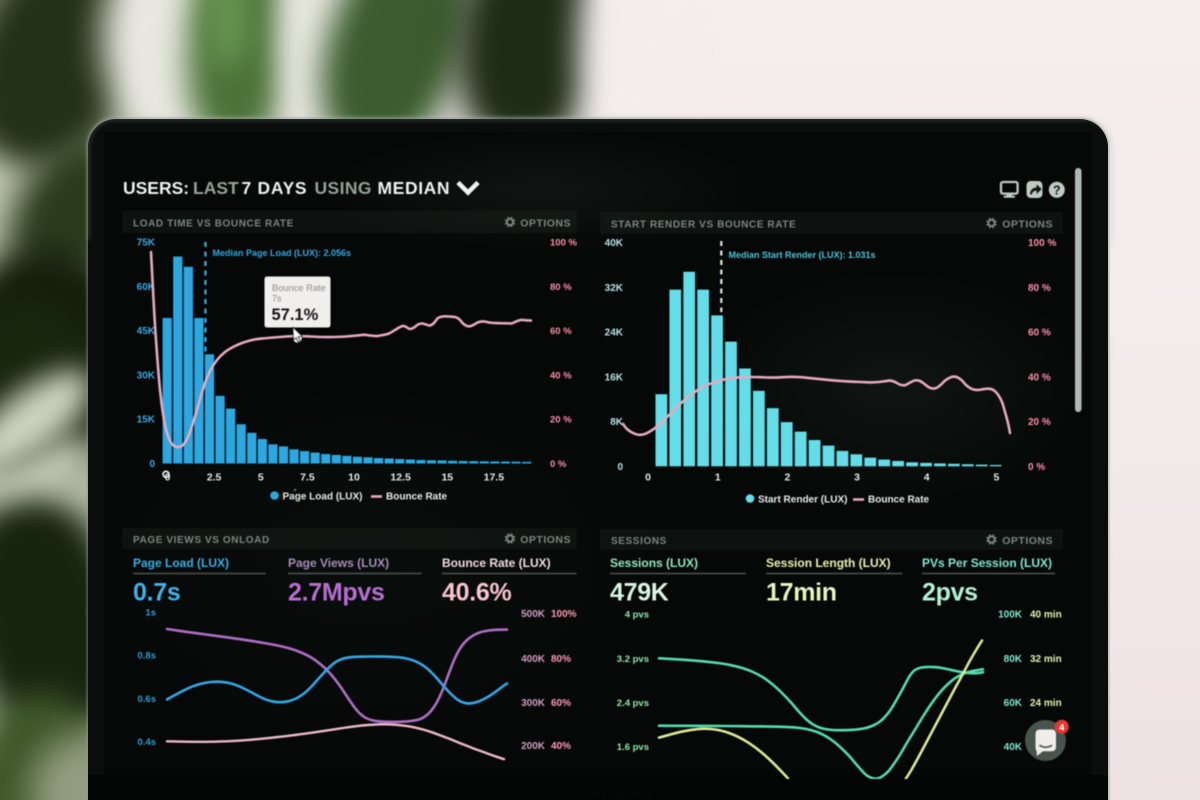  Describe the element at coordinates (147, 699) in the screenshot. I see `svg-text: 0.6s` at that location.